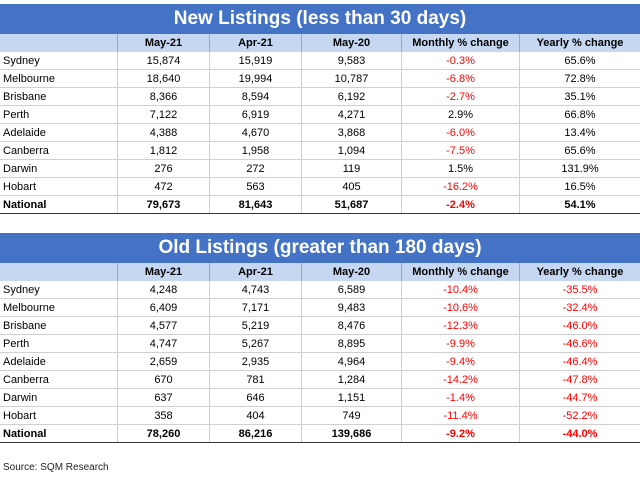 Image resolution: width=640 pixels, height=480 pixels. What do you see at coordinates (352, 325) in the screenshot?
I see `may20-cell: 8,476` at bounding box center [352, 325].